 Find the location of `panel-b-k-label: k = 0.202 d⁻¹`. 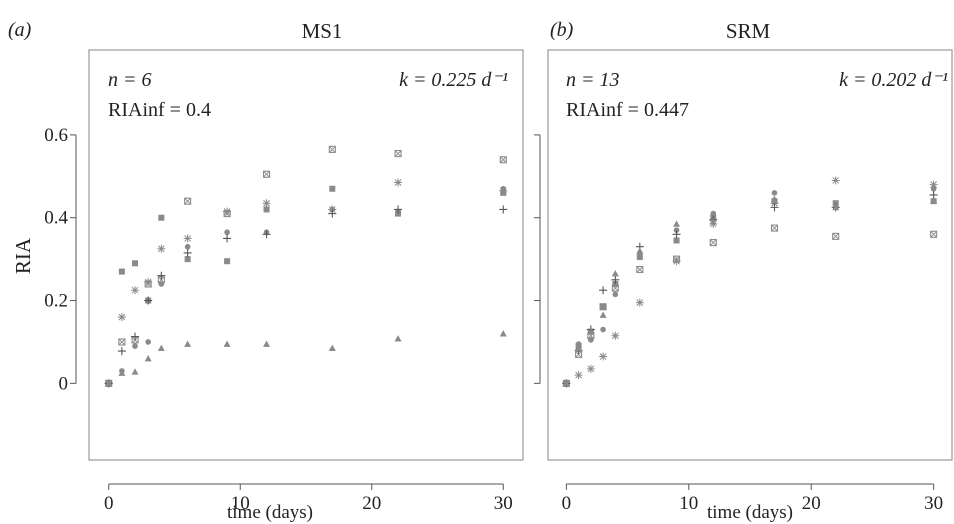

panel-b-k-label: k = 0.202 d⁻¹ is located at coordinates (893, 80).